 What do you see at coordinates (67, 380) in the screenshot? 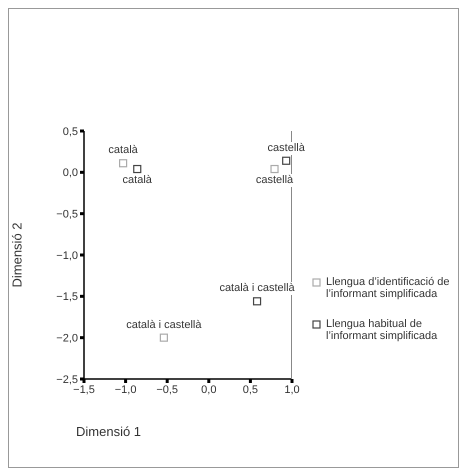
I see `y-tick-label: −2,5` at bounding box center [67, 380].